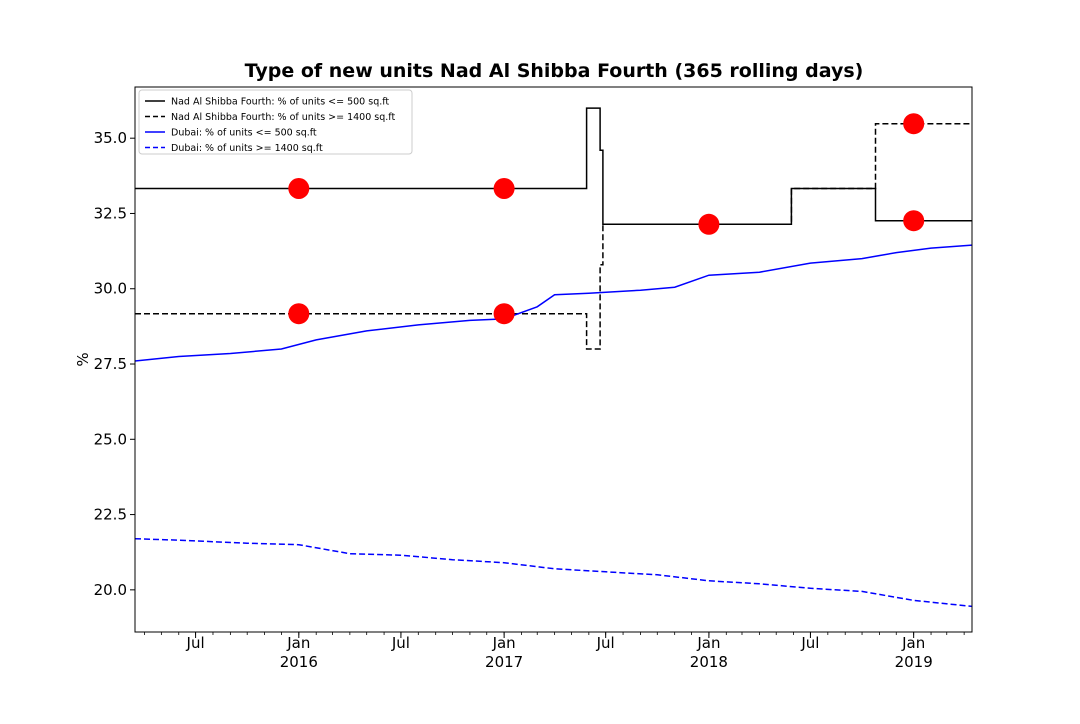  Describe the element at coordinates (709, 662) in the screenshot. I see `x-tick-label: 2018` at that location.